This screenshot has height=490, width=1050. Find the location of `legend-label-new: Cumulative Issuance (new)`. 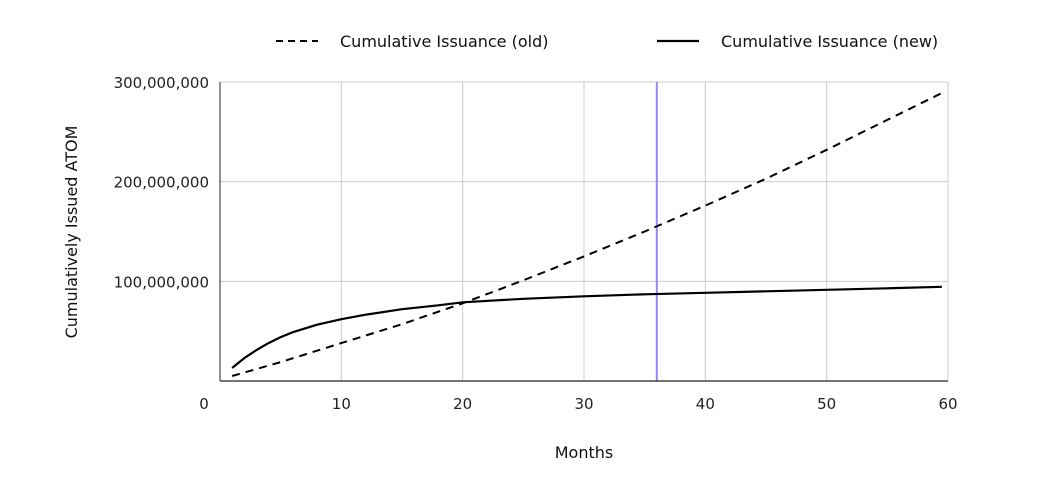

legend-label-new: Cumulative Issuance (new) is located at coordinates (829, 41).